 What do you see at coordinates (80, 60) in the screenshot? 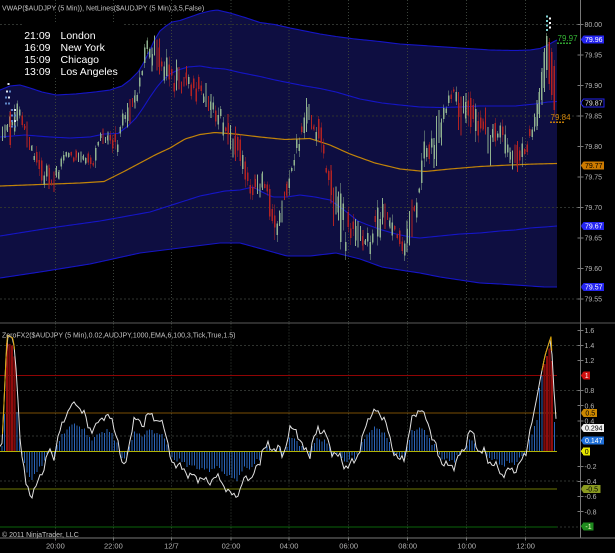
I see `svg-text: Chicago` at bounding box center [80, 60].